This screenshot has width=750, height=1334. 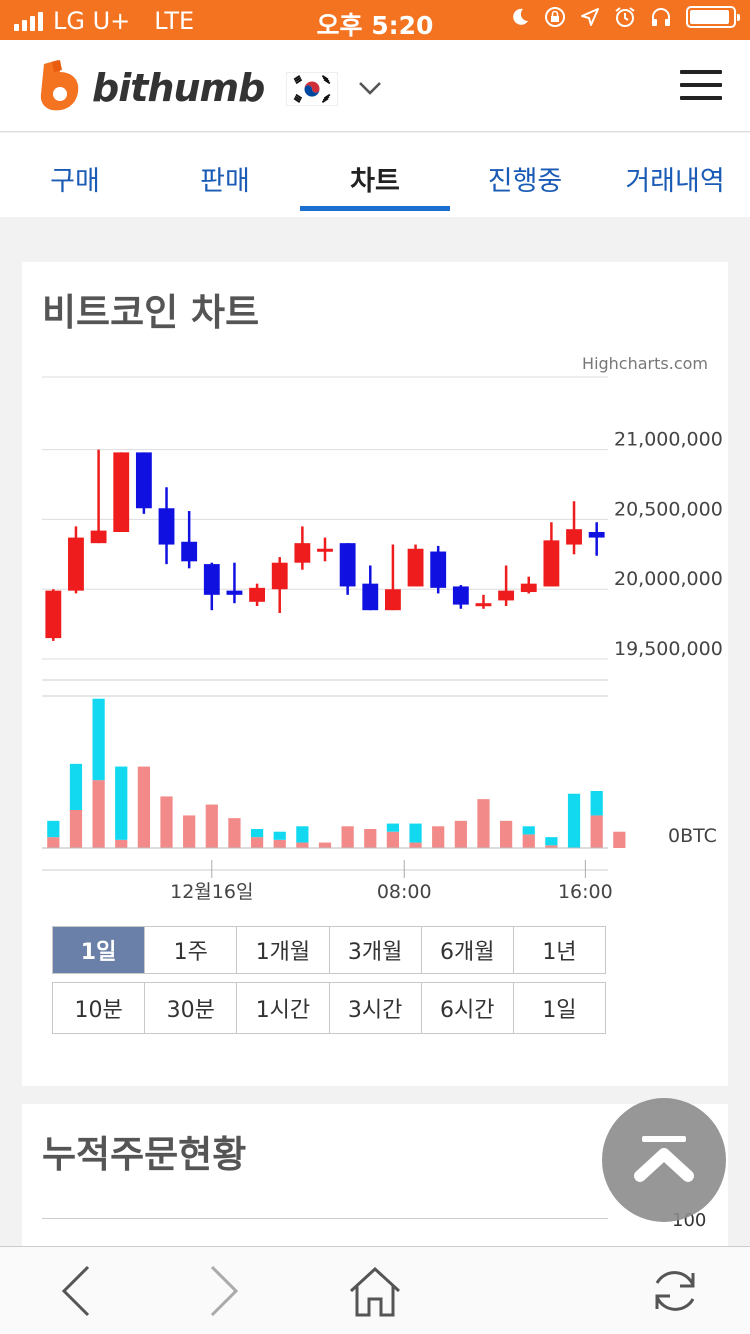 I want to click on volume-axis-label: 0BTC, so click(x=692, y=836).